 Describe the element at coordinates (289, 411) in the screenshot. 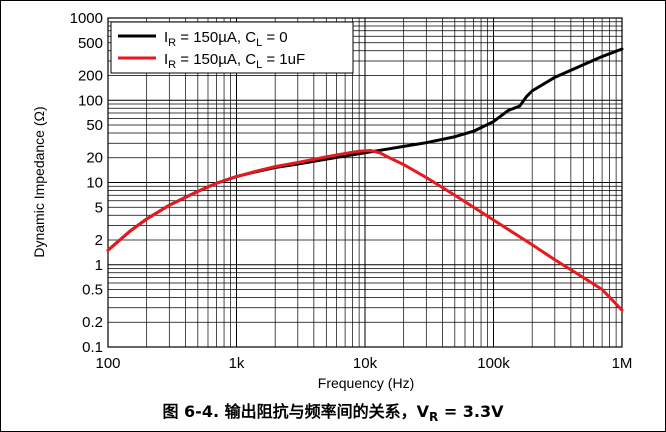

I see `caption-text: 图 6-4. 输出阻抗与频率间的关系，` at that location.